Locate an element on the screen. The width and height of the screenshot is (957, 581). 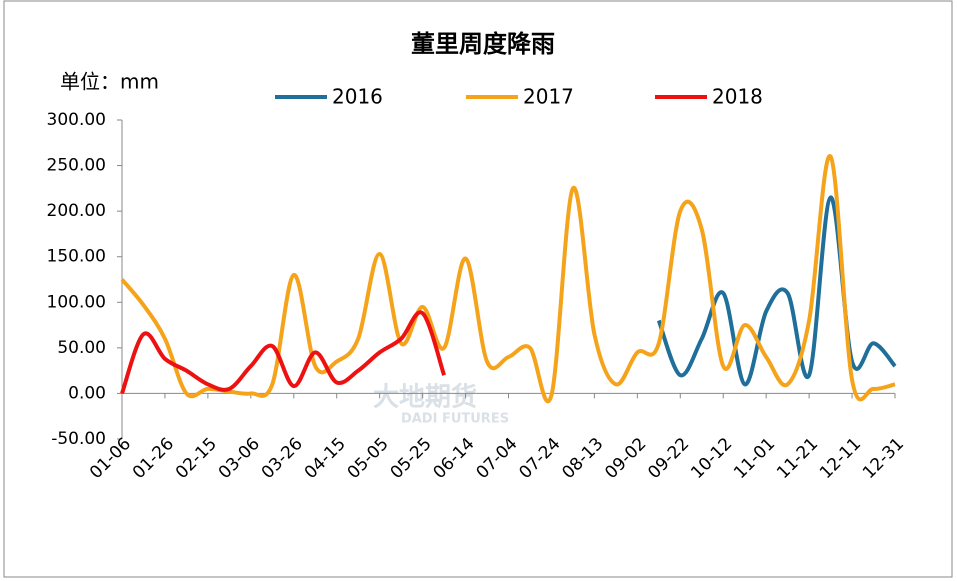
watermark: 大地期货 is located at coordinates (425, 397).